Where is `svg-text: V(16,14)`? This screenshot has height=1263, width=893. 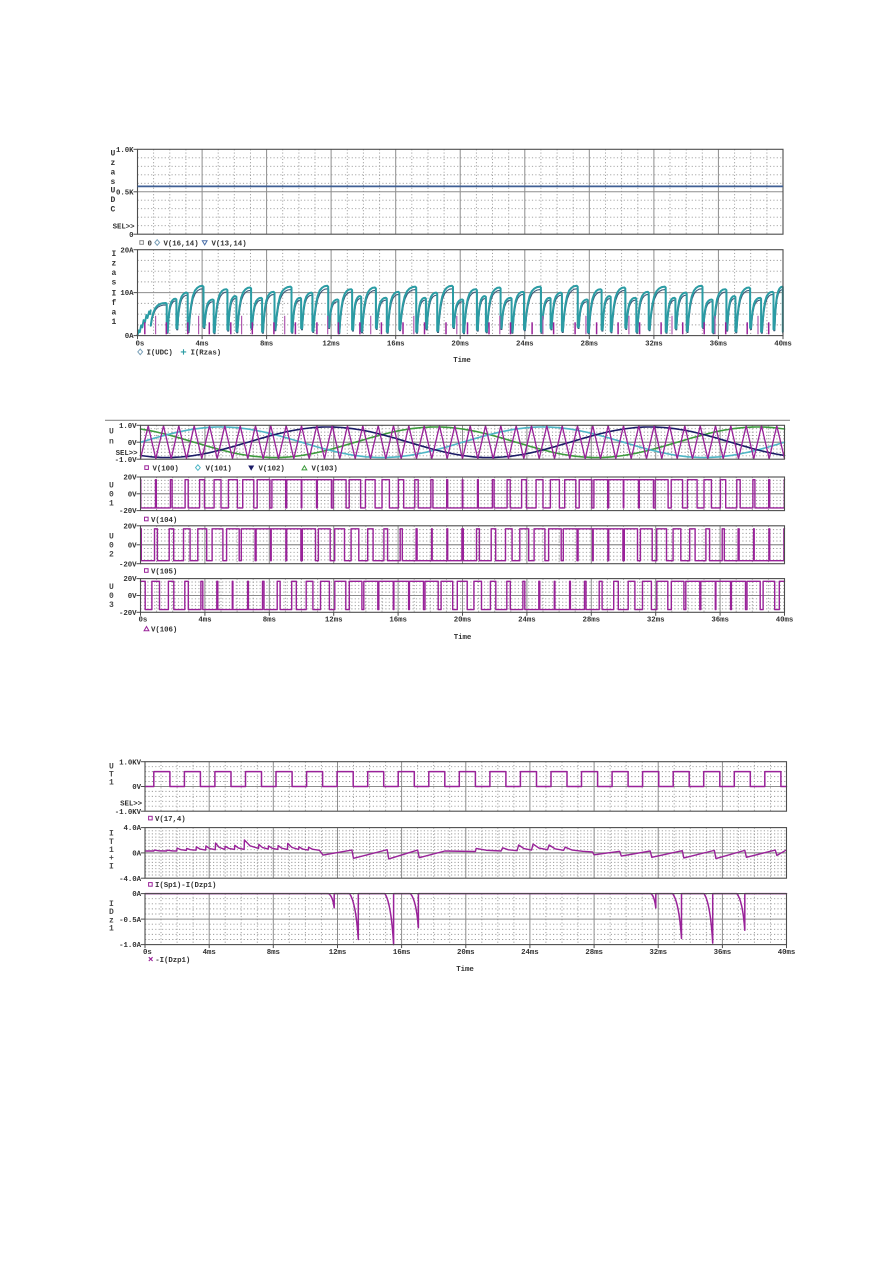 svg-text: V(16,14) is located at coordinates (181, 244).